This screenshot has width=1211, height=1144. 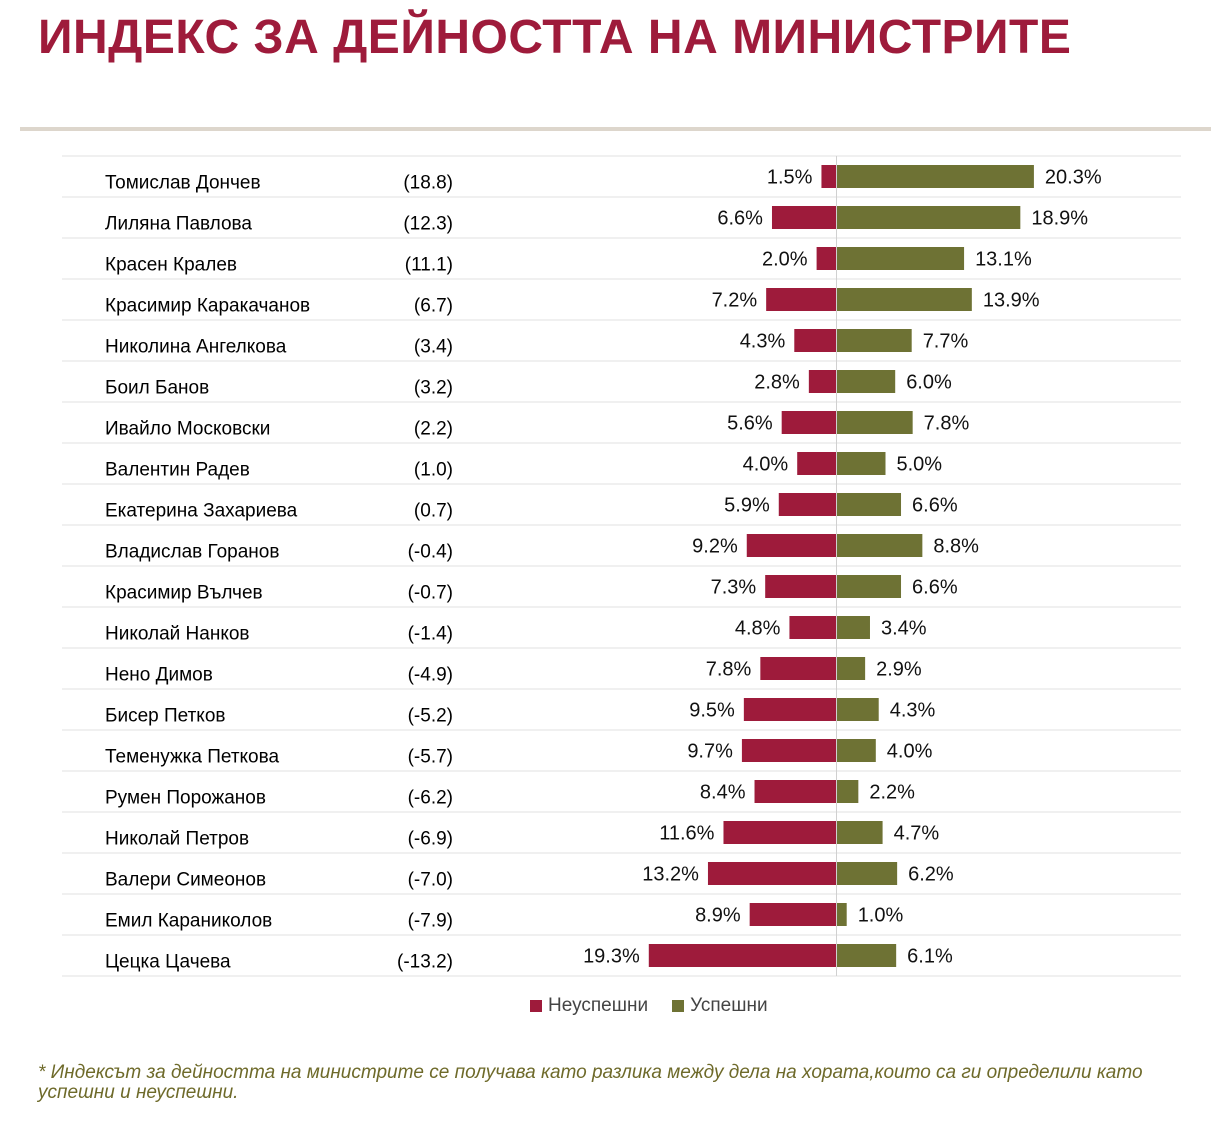 I want to click on data-label-successful: 4.0%, so click(x=910, y=752).